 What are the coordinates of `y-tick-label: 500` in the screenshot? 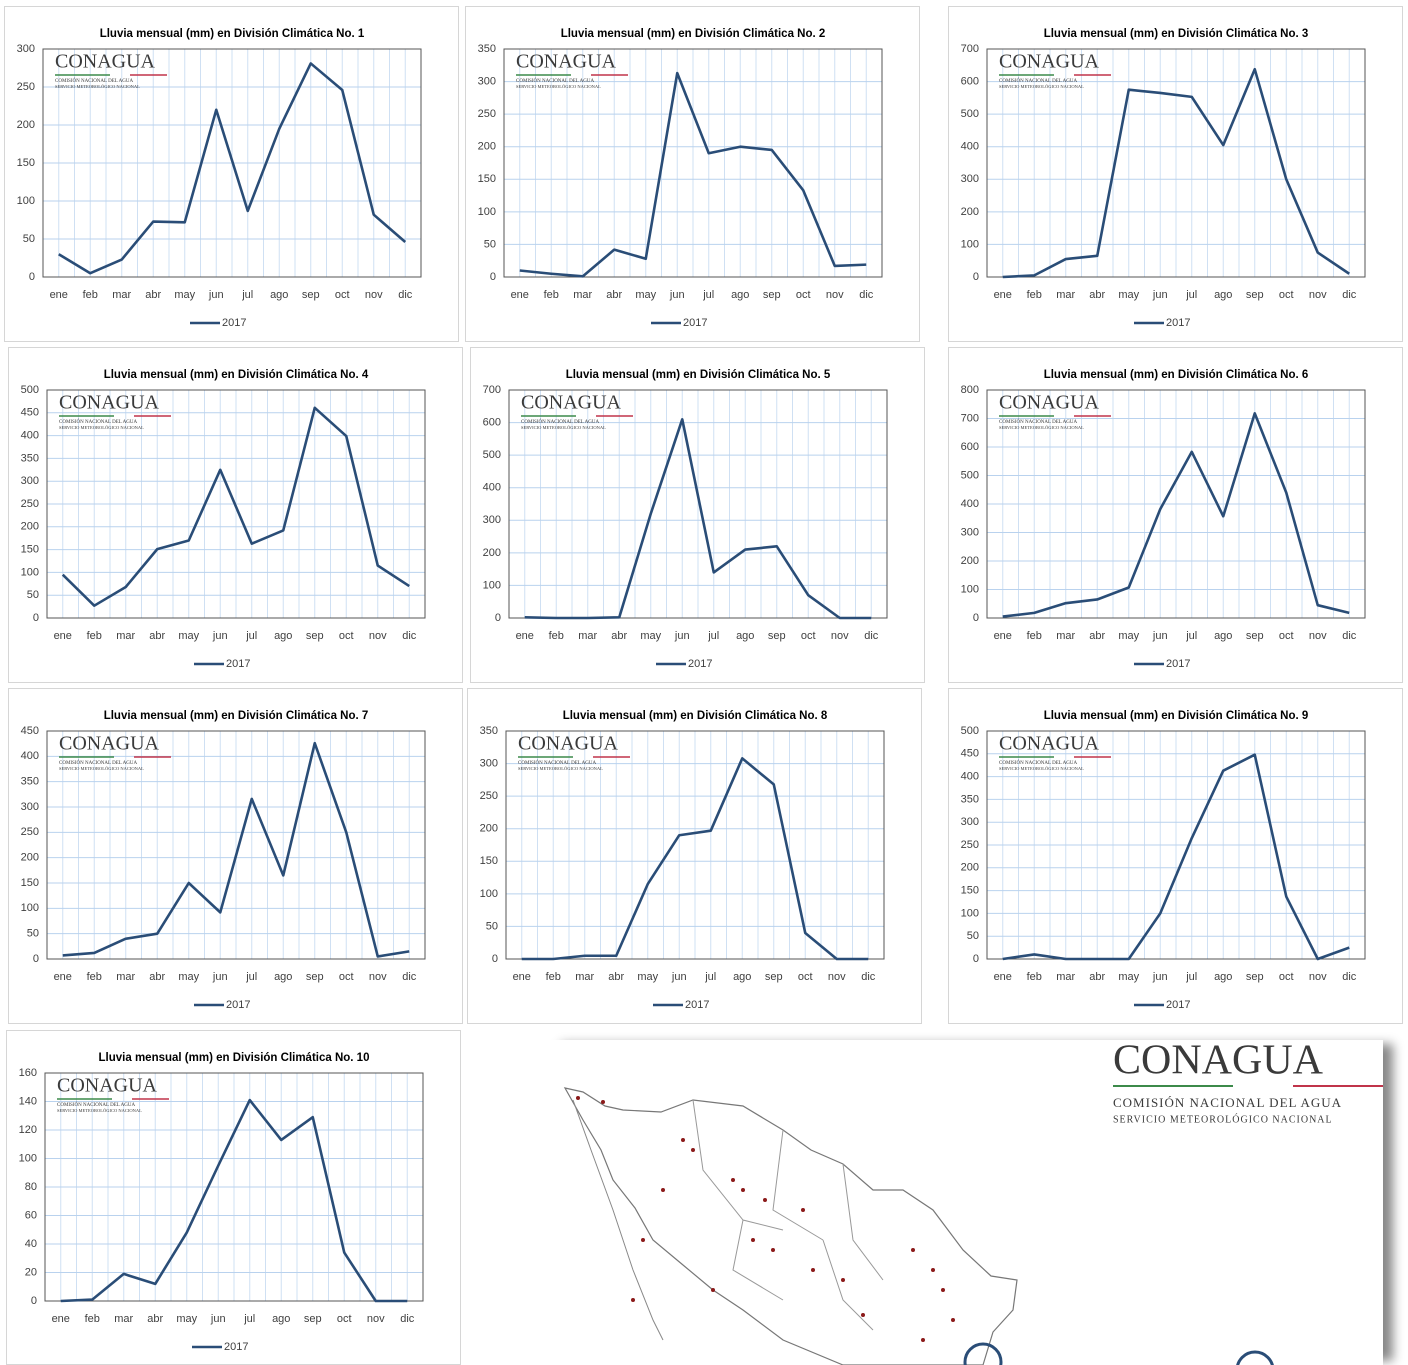 It's located at (30, 390).